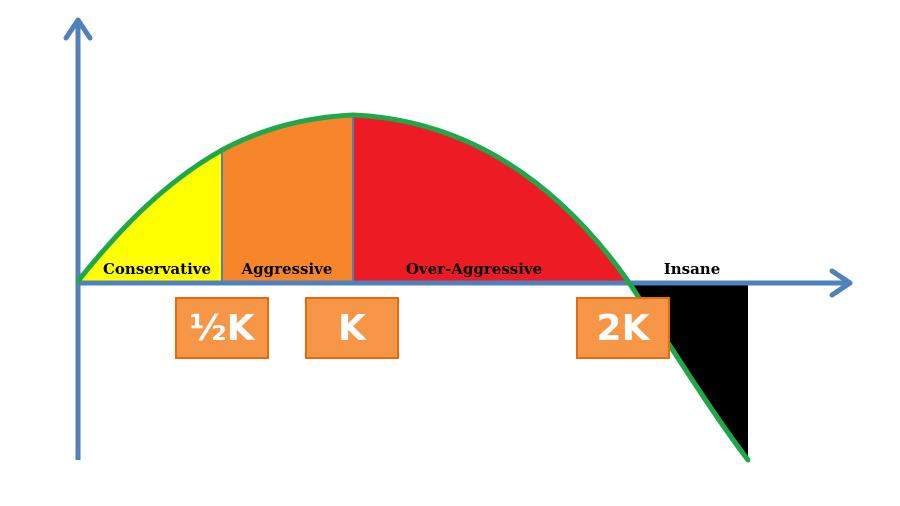  Describe the element at coordinates (490, 198) in the screenshot. I see `over-aggressive-zone` at that location.